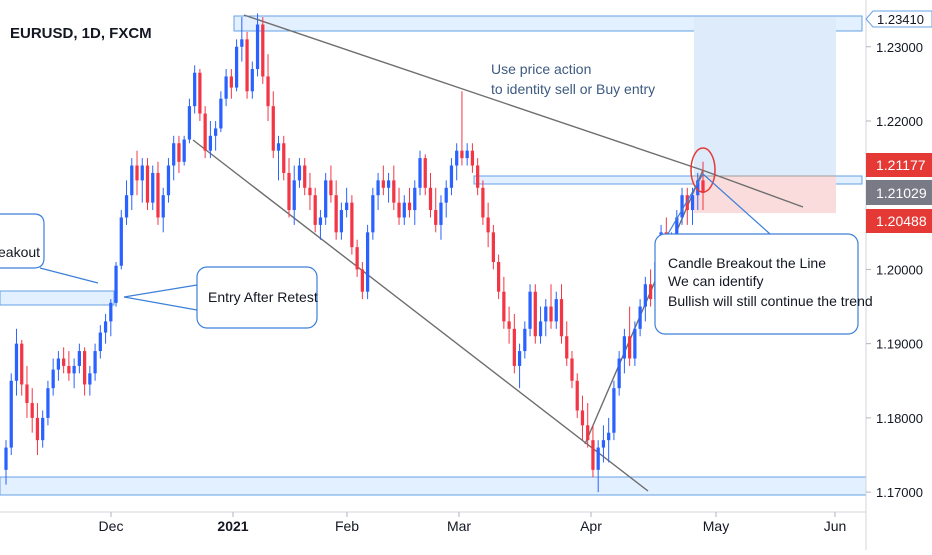 The height and width of the screenshot is (555, 932). What do you see at coordinates (220, 297) in the screenshot?
I see `note-entry-callout: Entry After Retest` at bounding box center [220, 297].